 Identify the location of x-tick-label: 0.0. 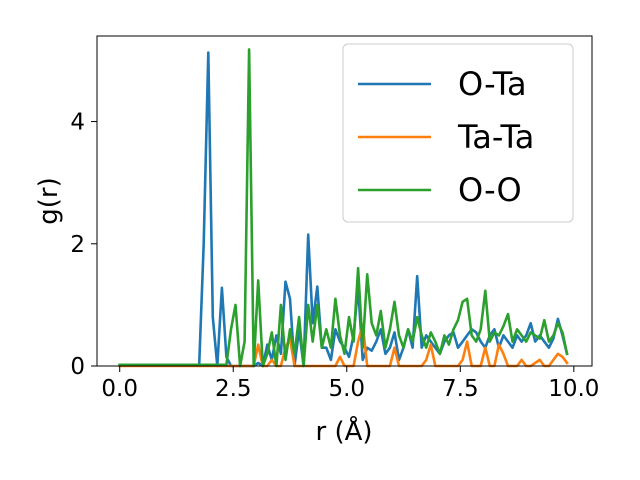
(119, 389).